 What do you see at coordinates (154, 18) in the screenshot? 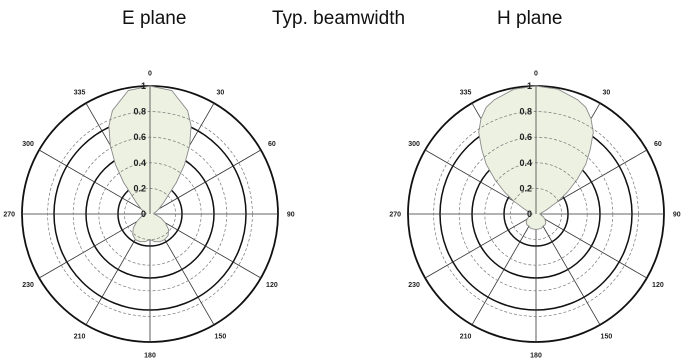
I see `e-plane-title: E plane` at bounding box center [154, 18].